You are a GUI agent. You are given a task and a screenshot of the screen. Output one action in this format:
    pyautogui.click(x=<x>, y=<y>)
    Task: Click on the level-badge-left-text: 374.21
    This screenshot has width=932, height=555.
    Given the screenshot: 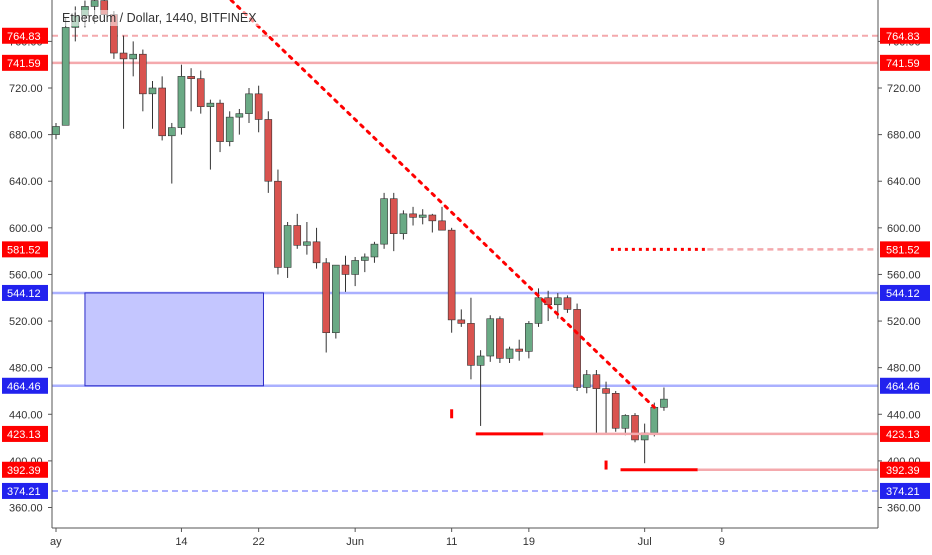 What is the action you would take?
    pyautogui.click(x=24, y=492)
    